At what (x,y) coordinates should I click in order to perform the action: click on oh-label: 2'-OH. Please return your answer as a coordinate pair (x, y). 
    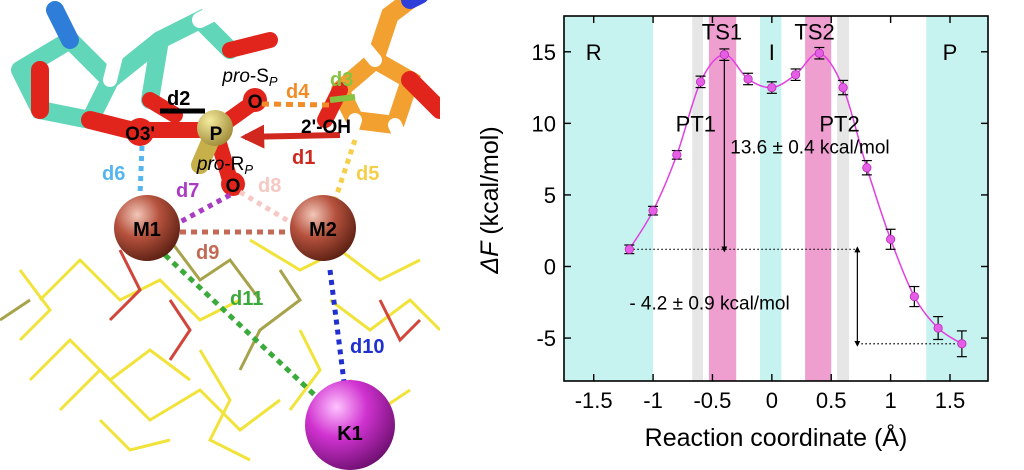
    Looking at the image, I should click on (326, 127).